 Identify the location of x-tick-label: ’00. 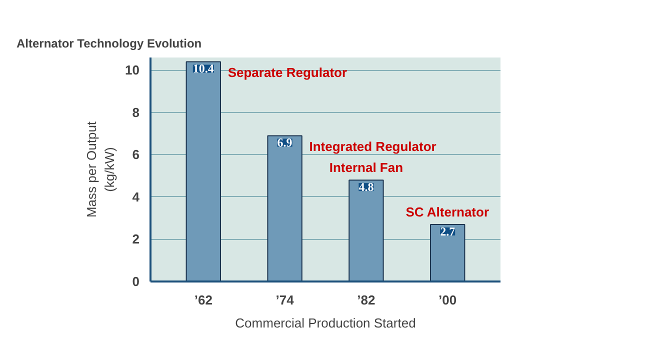
(447, 300).